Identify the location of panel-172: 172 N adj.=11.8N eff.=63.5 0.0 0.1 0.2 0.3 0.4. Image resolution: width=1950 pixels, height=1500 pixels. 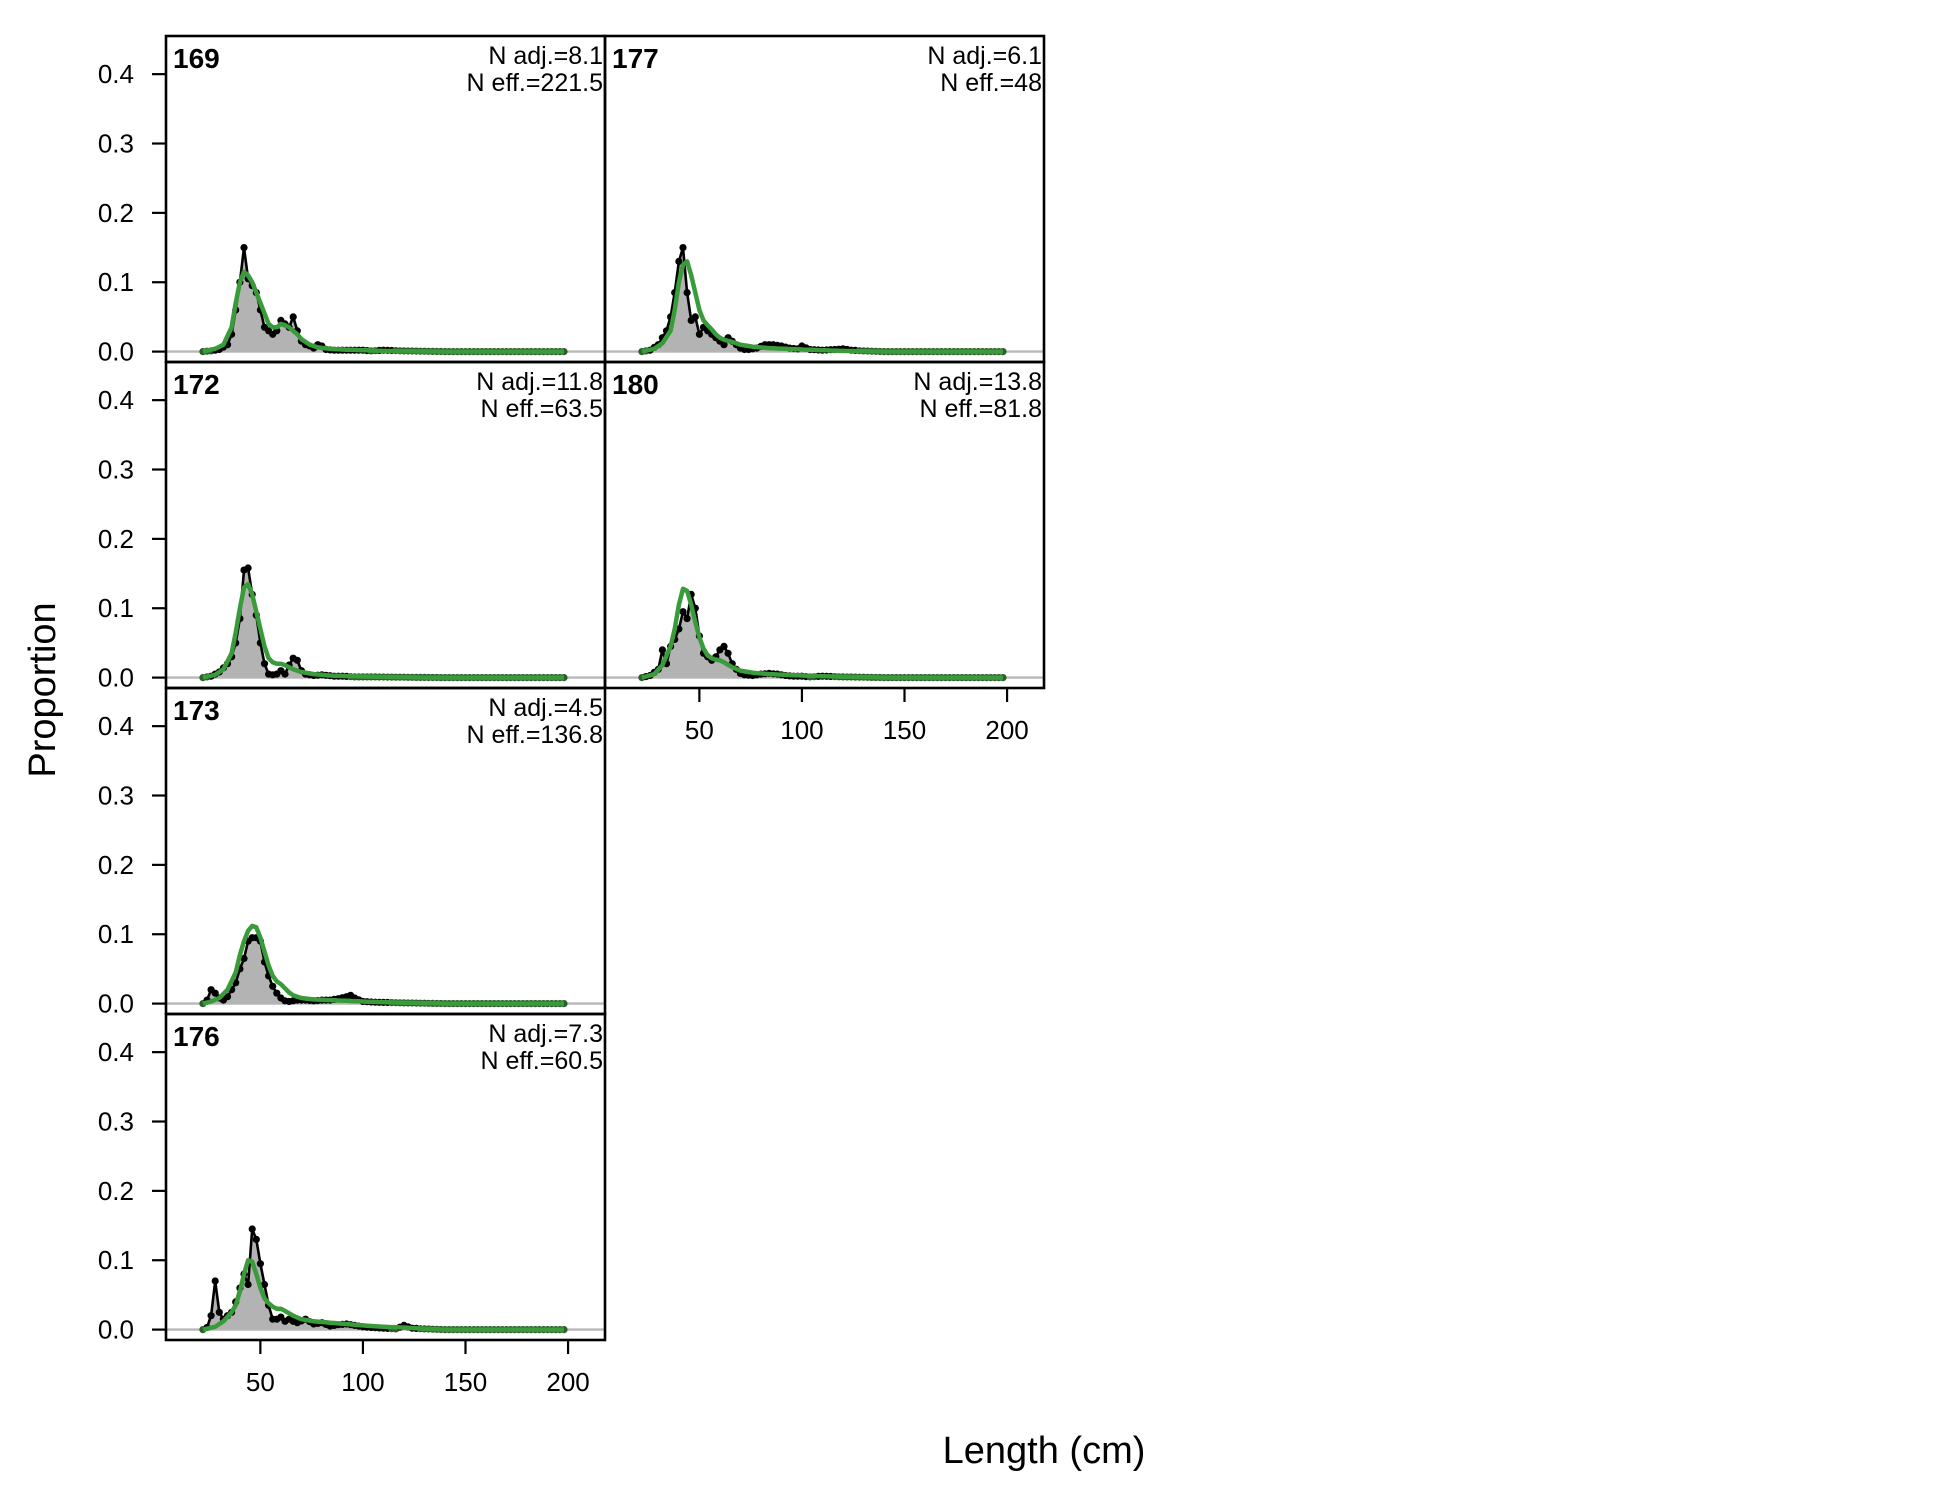
(352, 526).